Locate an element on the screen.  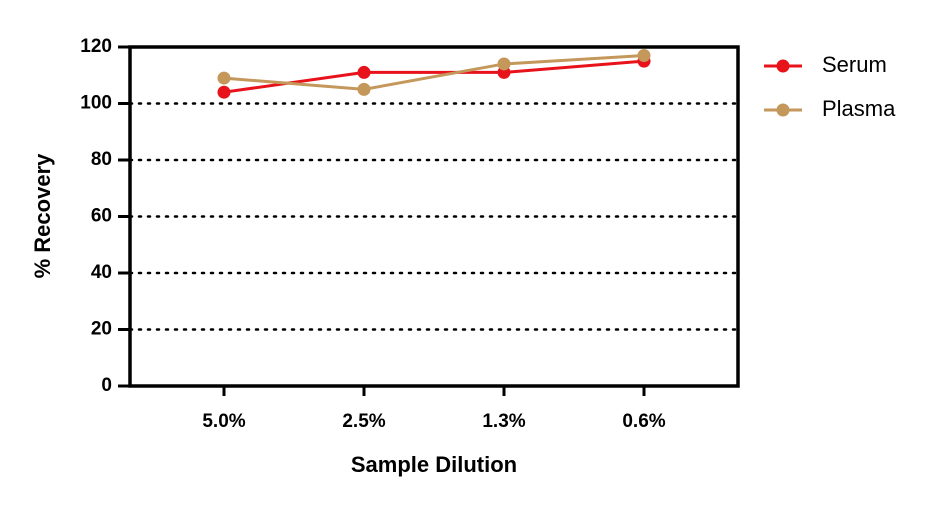
x-tick-label: 0.6% is located at coordinates (643, 421).